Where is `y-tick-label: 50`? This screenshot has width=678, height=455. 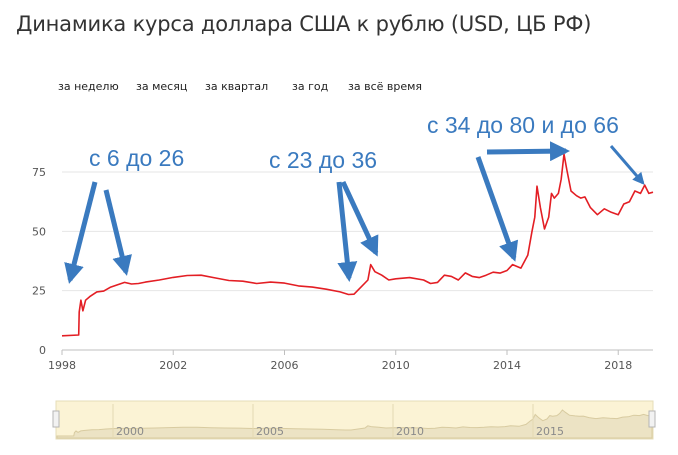 y-tick-label: 50 is located at coordinates (39, 231).